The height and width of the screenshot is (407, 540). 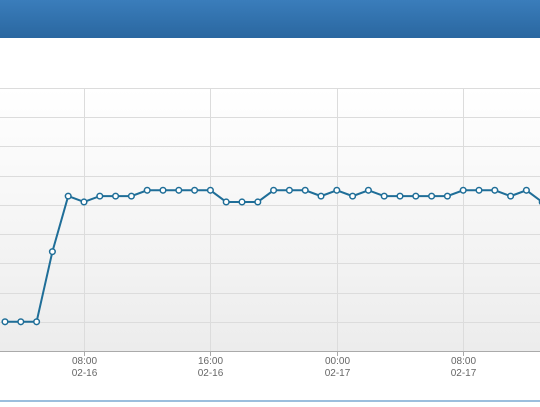 What do you see at coordinates (270, 19) in the screenshot?
I see `header-bar` at bounding box center [270, 19].